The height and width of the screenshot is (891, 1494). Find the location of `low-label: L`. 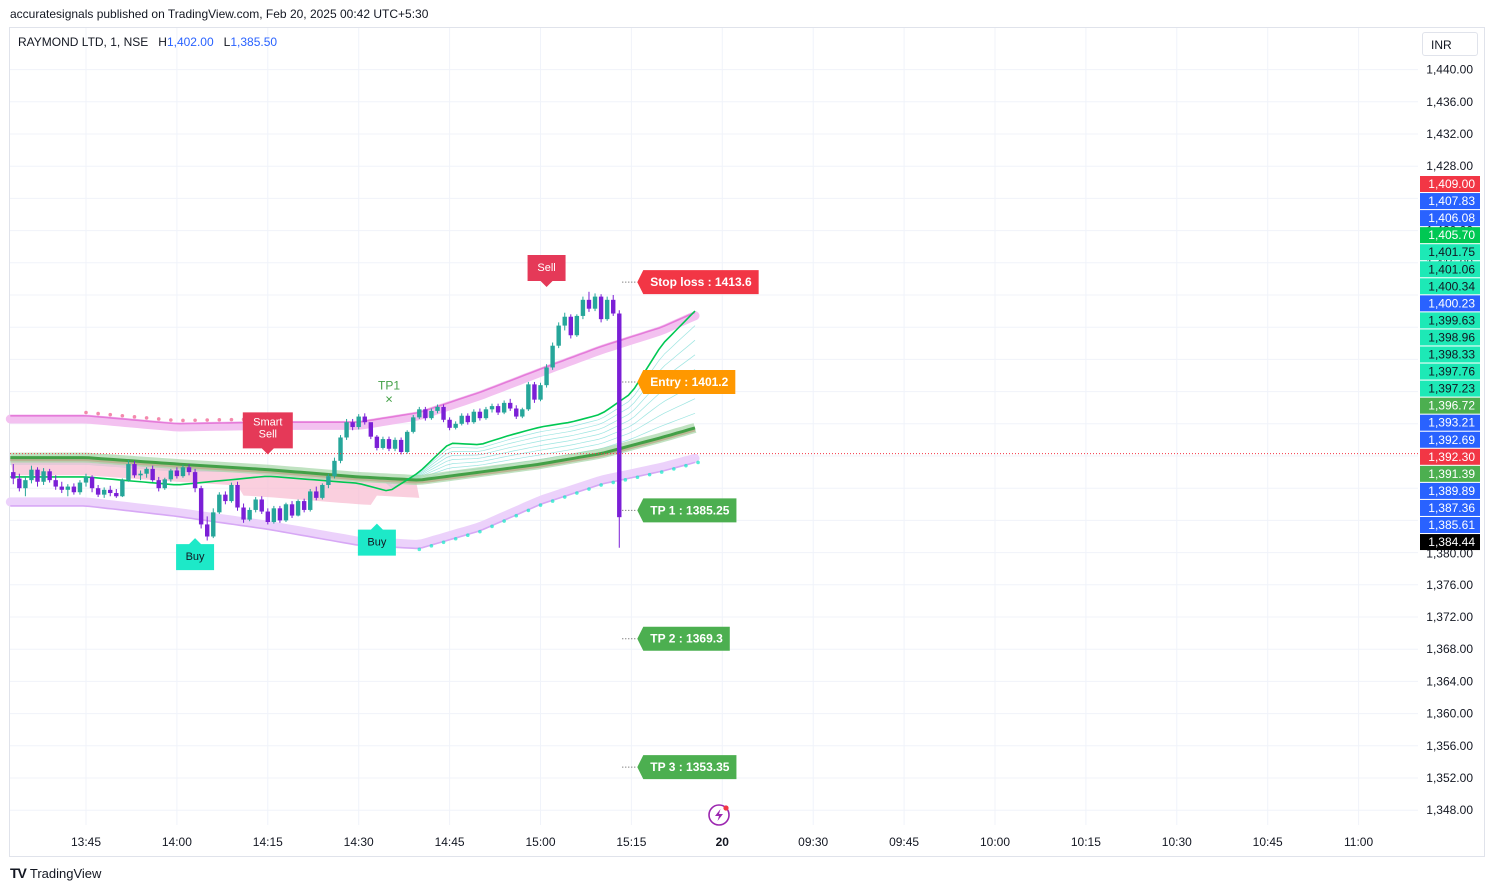

low-label: L is located at coordinates (227, 42).